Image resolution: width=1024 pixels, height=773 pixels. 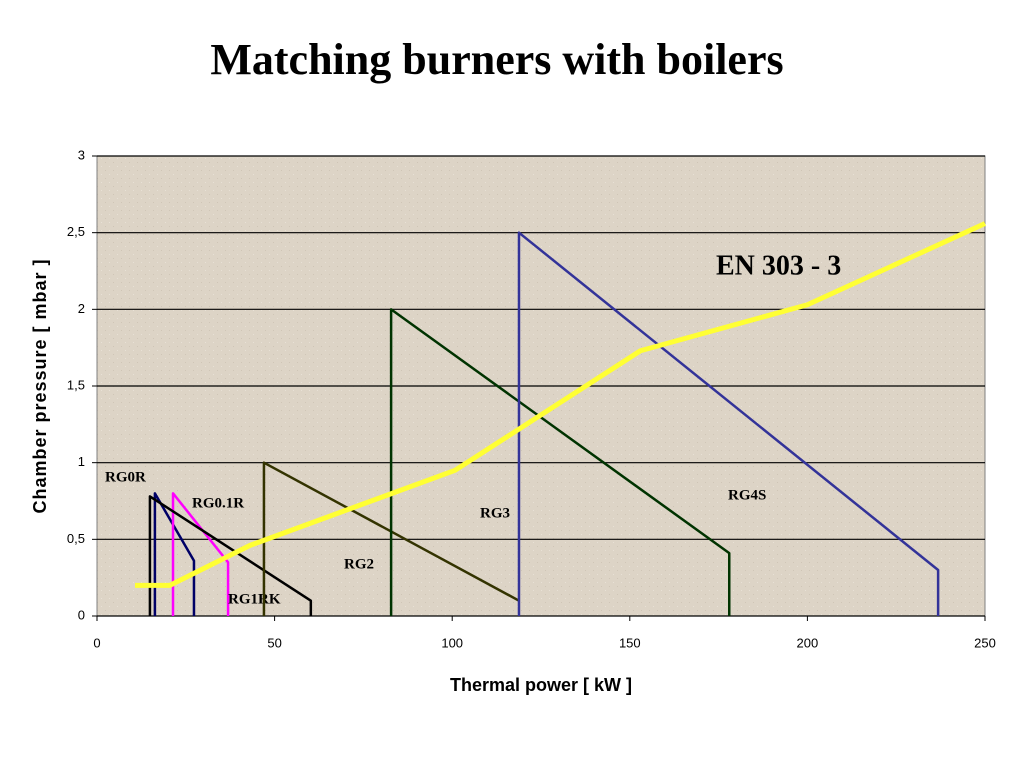 I want to click on y-tick-label: 0,5, so click(x=76, y=538).